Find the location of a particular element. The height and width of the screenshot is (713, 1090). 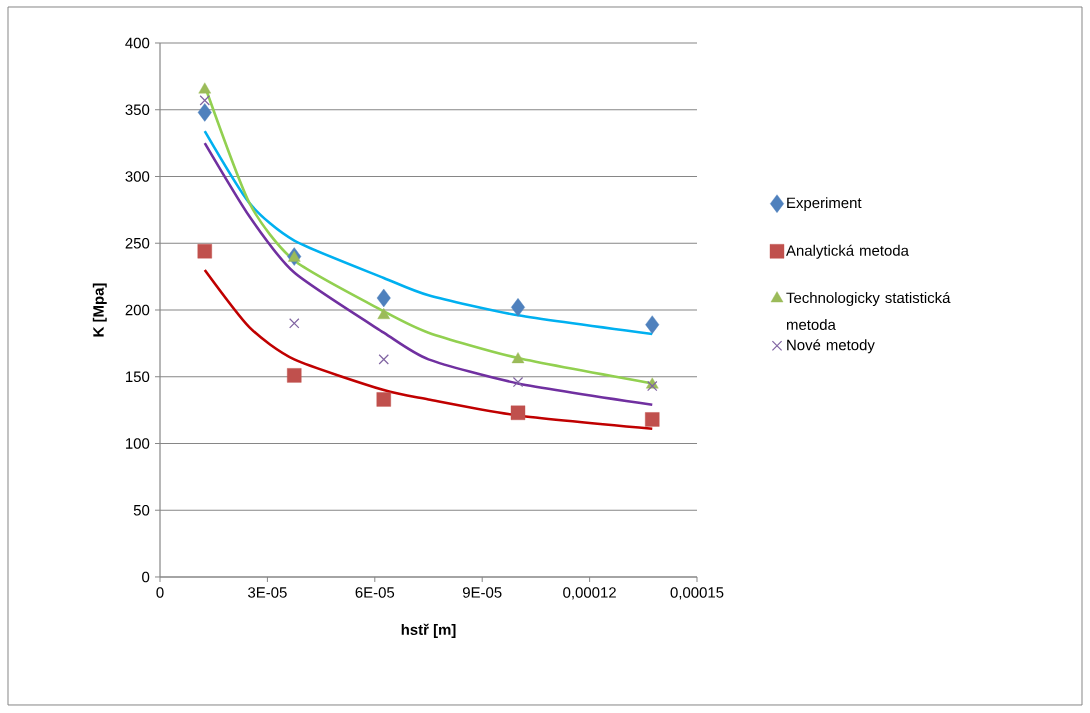

y-tick-label: 50 is located at coordinates (141, 510).